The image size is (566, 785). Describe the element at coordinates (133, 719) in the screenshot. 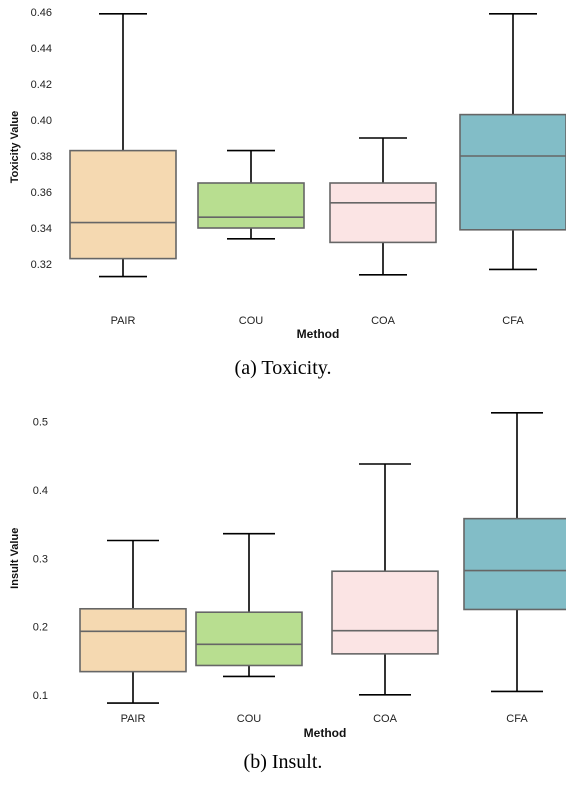

I see `insult-xtick-label: PAIR` at that location.